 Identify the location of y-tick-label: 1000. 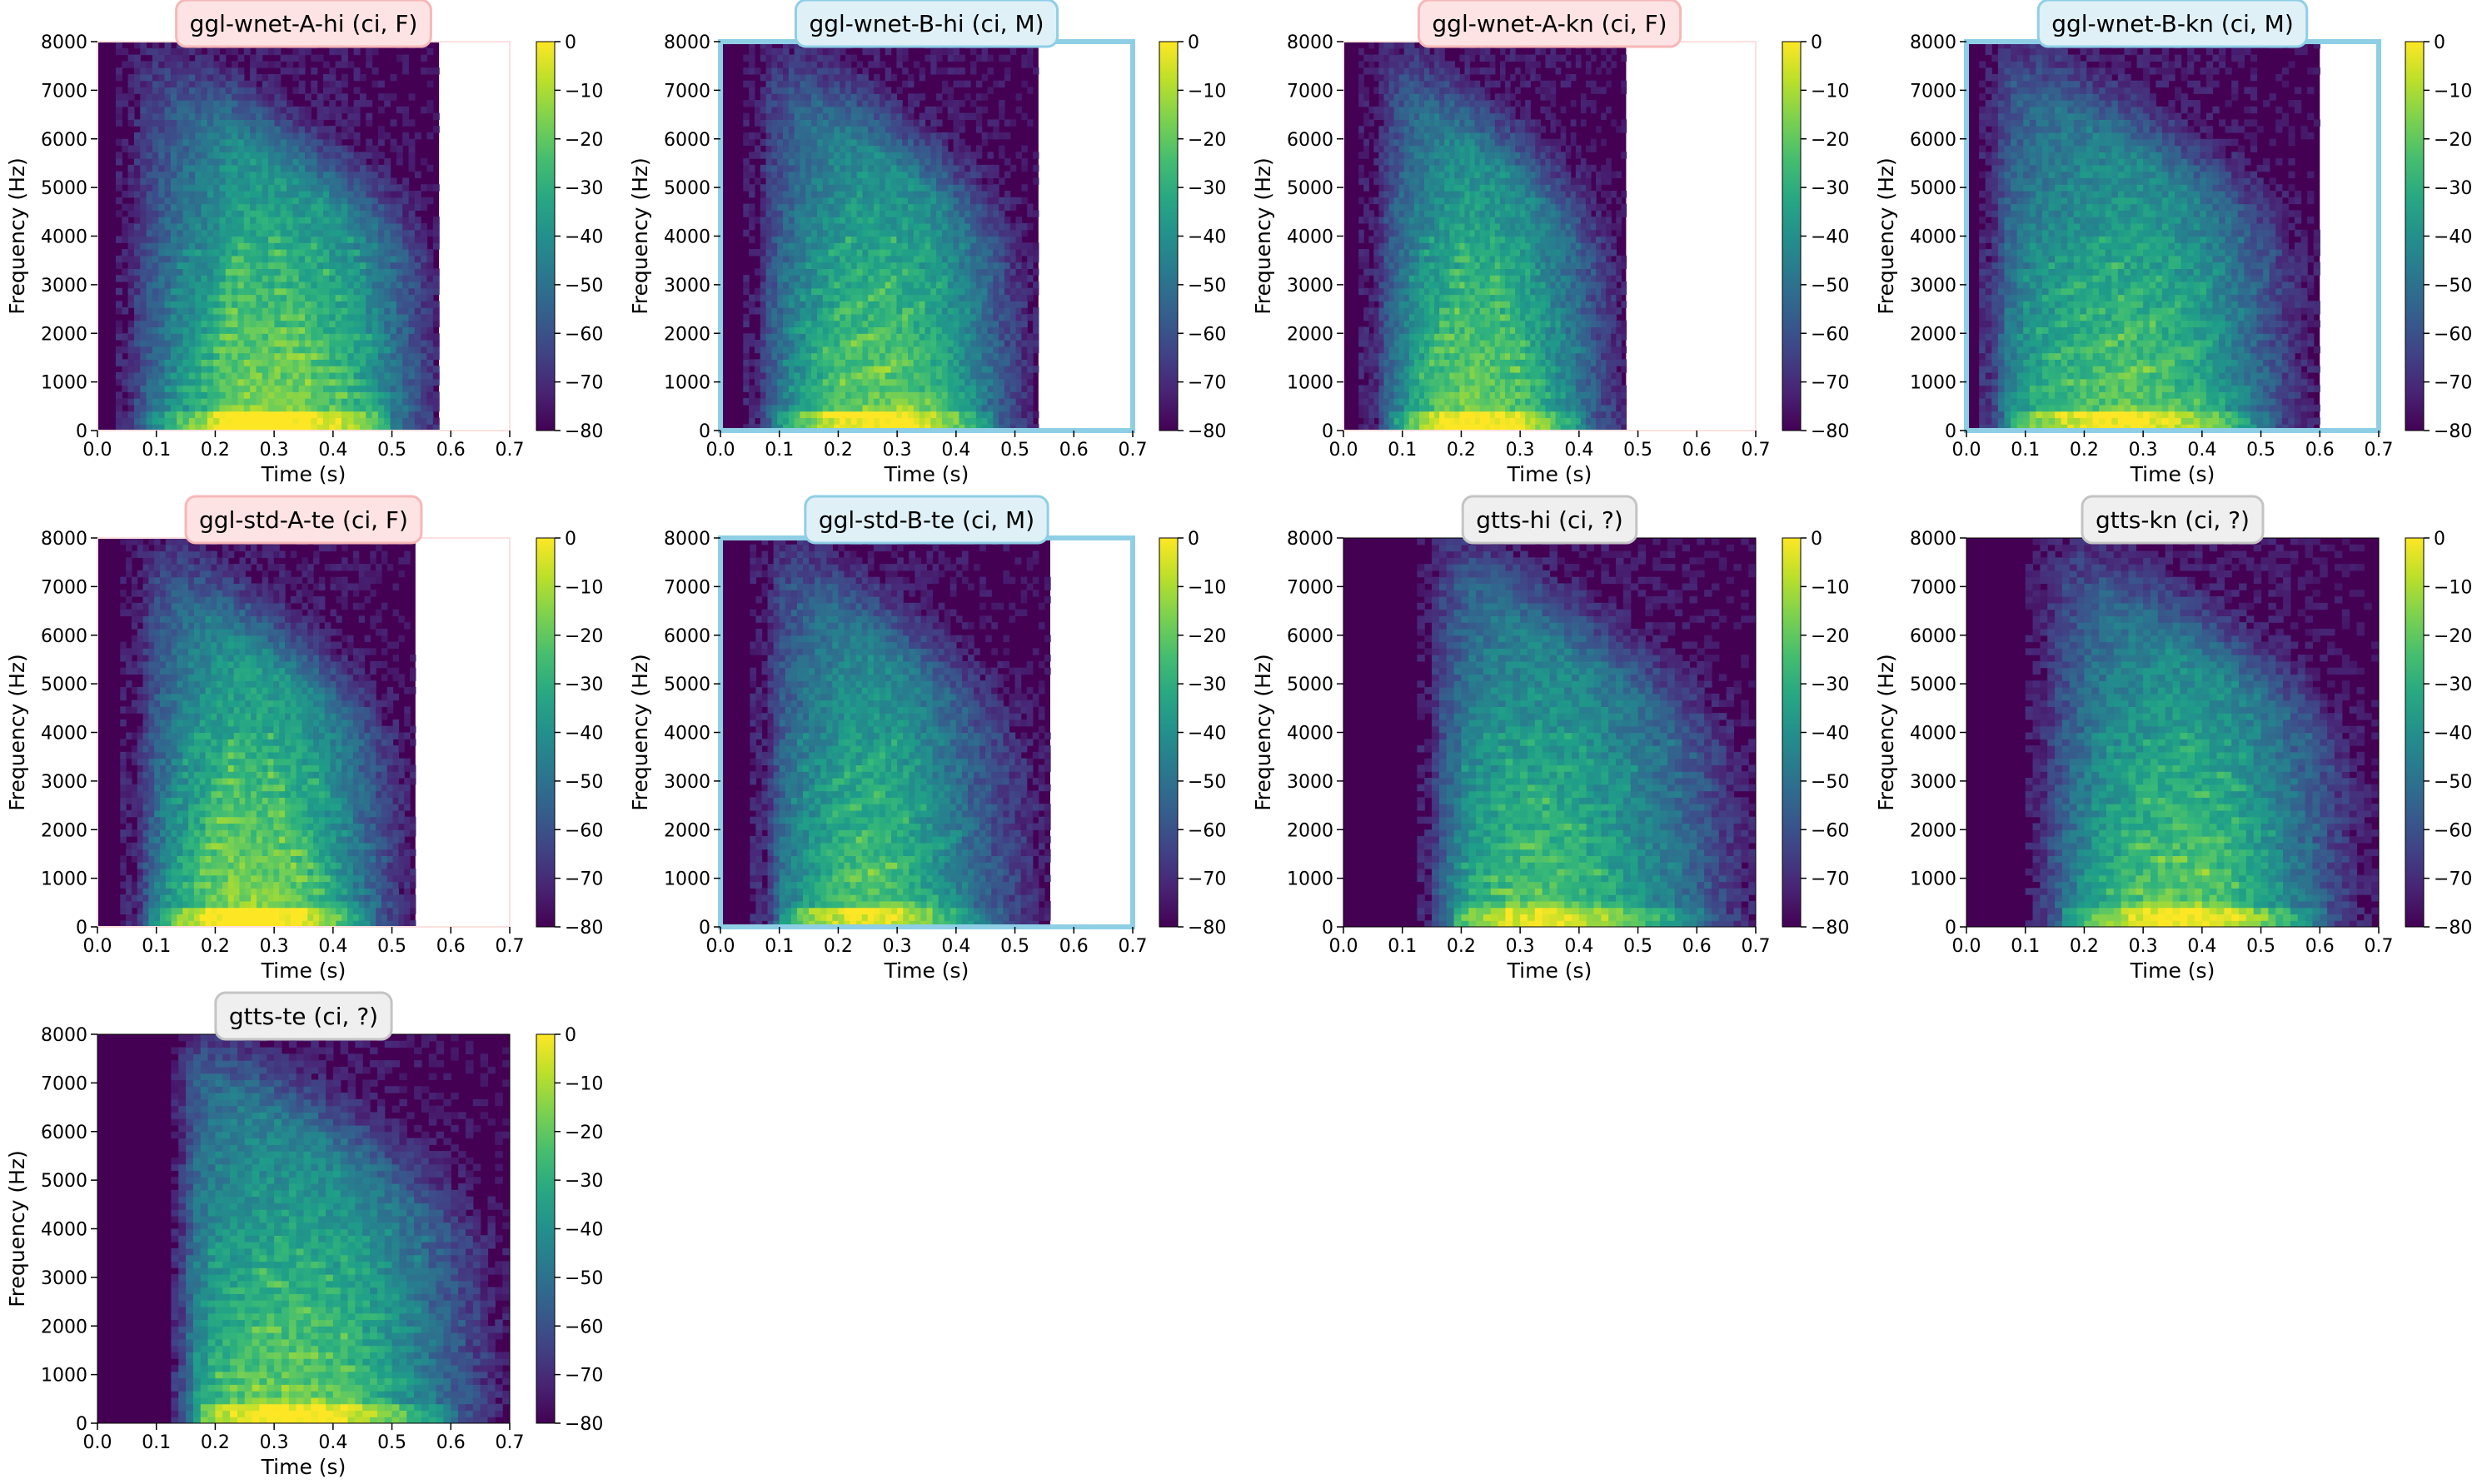
(64, 383).